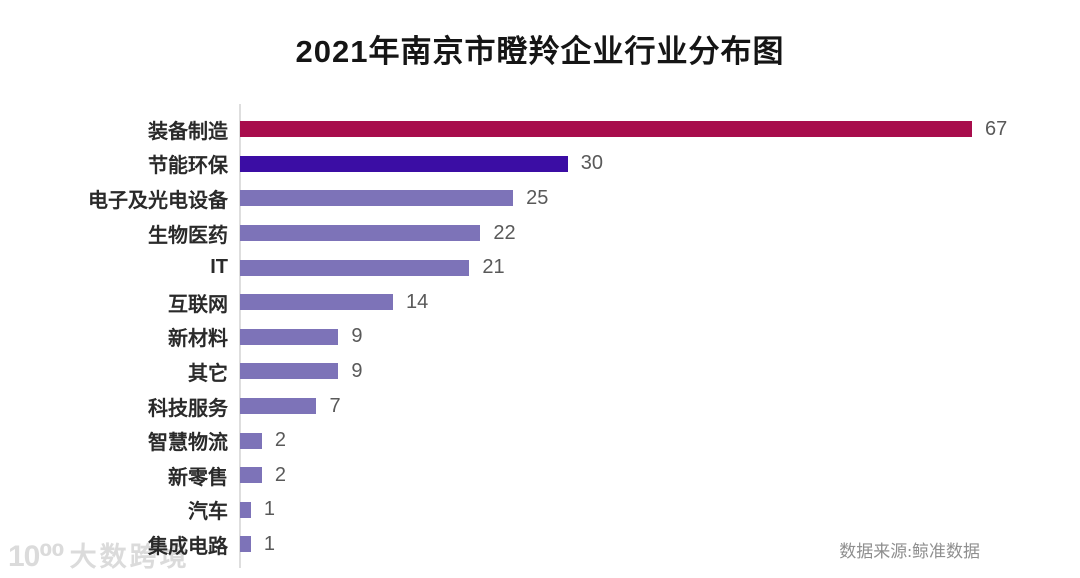 The image size is (1080, 578). Describe the element at coordinates (417, 301) in the screenshot. I see `value-label: 14` at that location.